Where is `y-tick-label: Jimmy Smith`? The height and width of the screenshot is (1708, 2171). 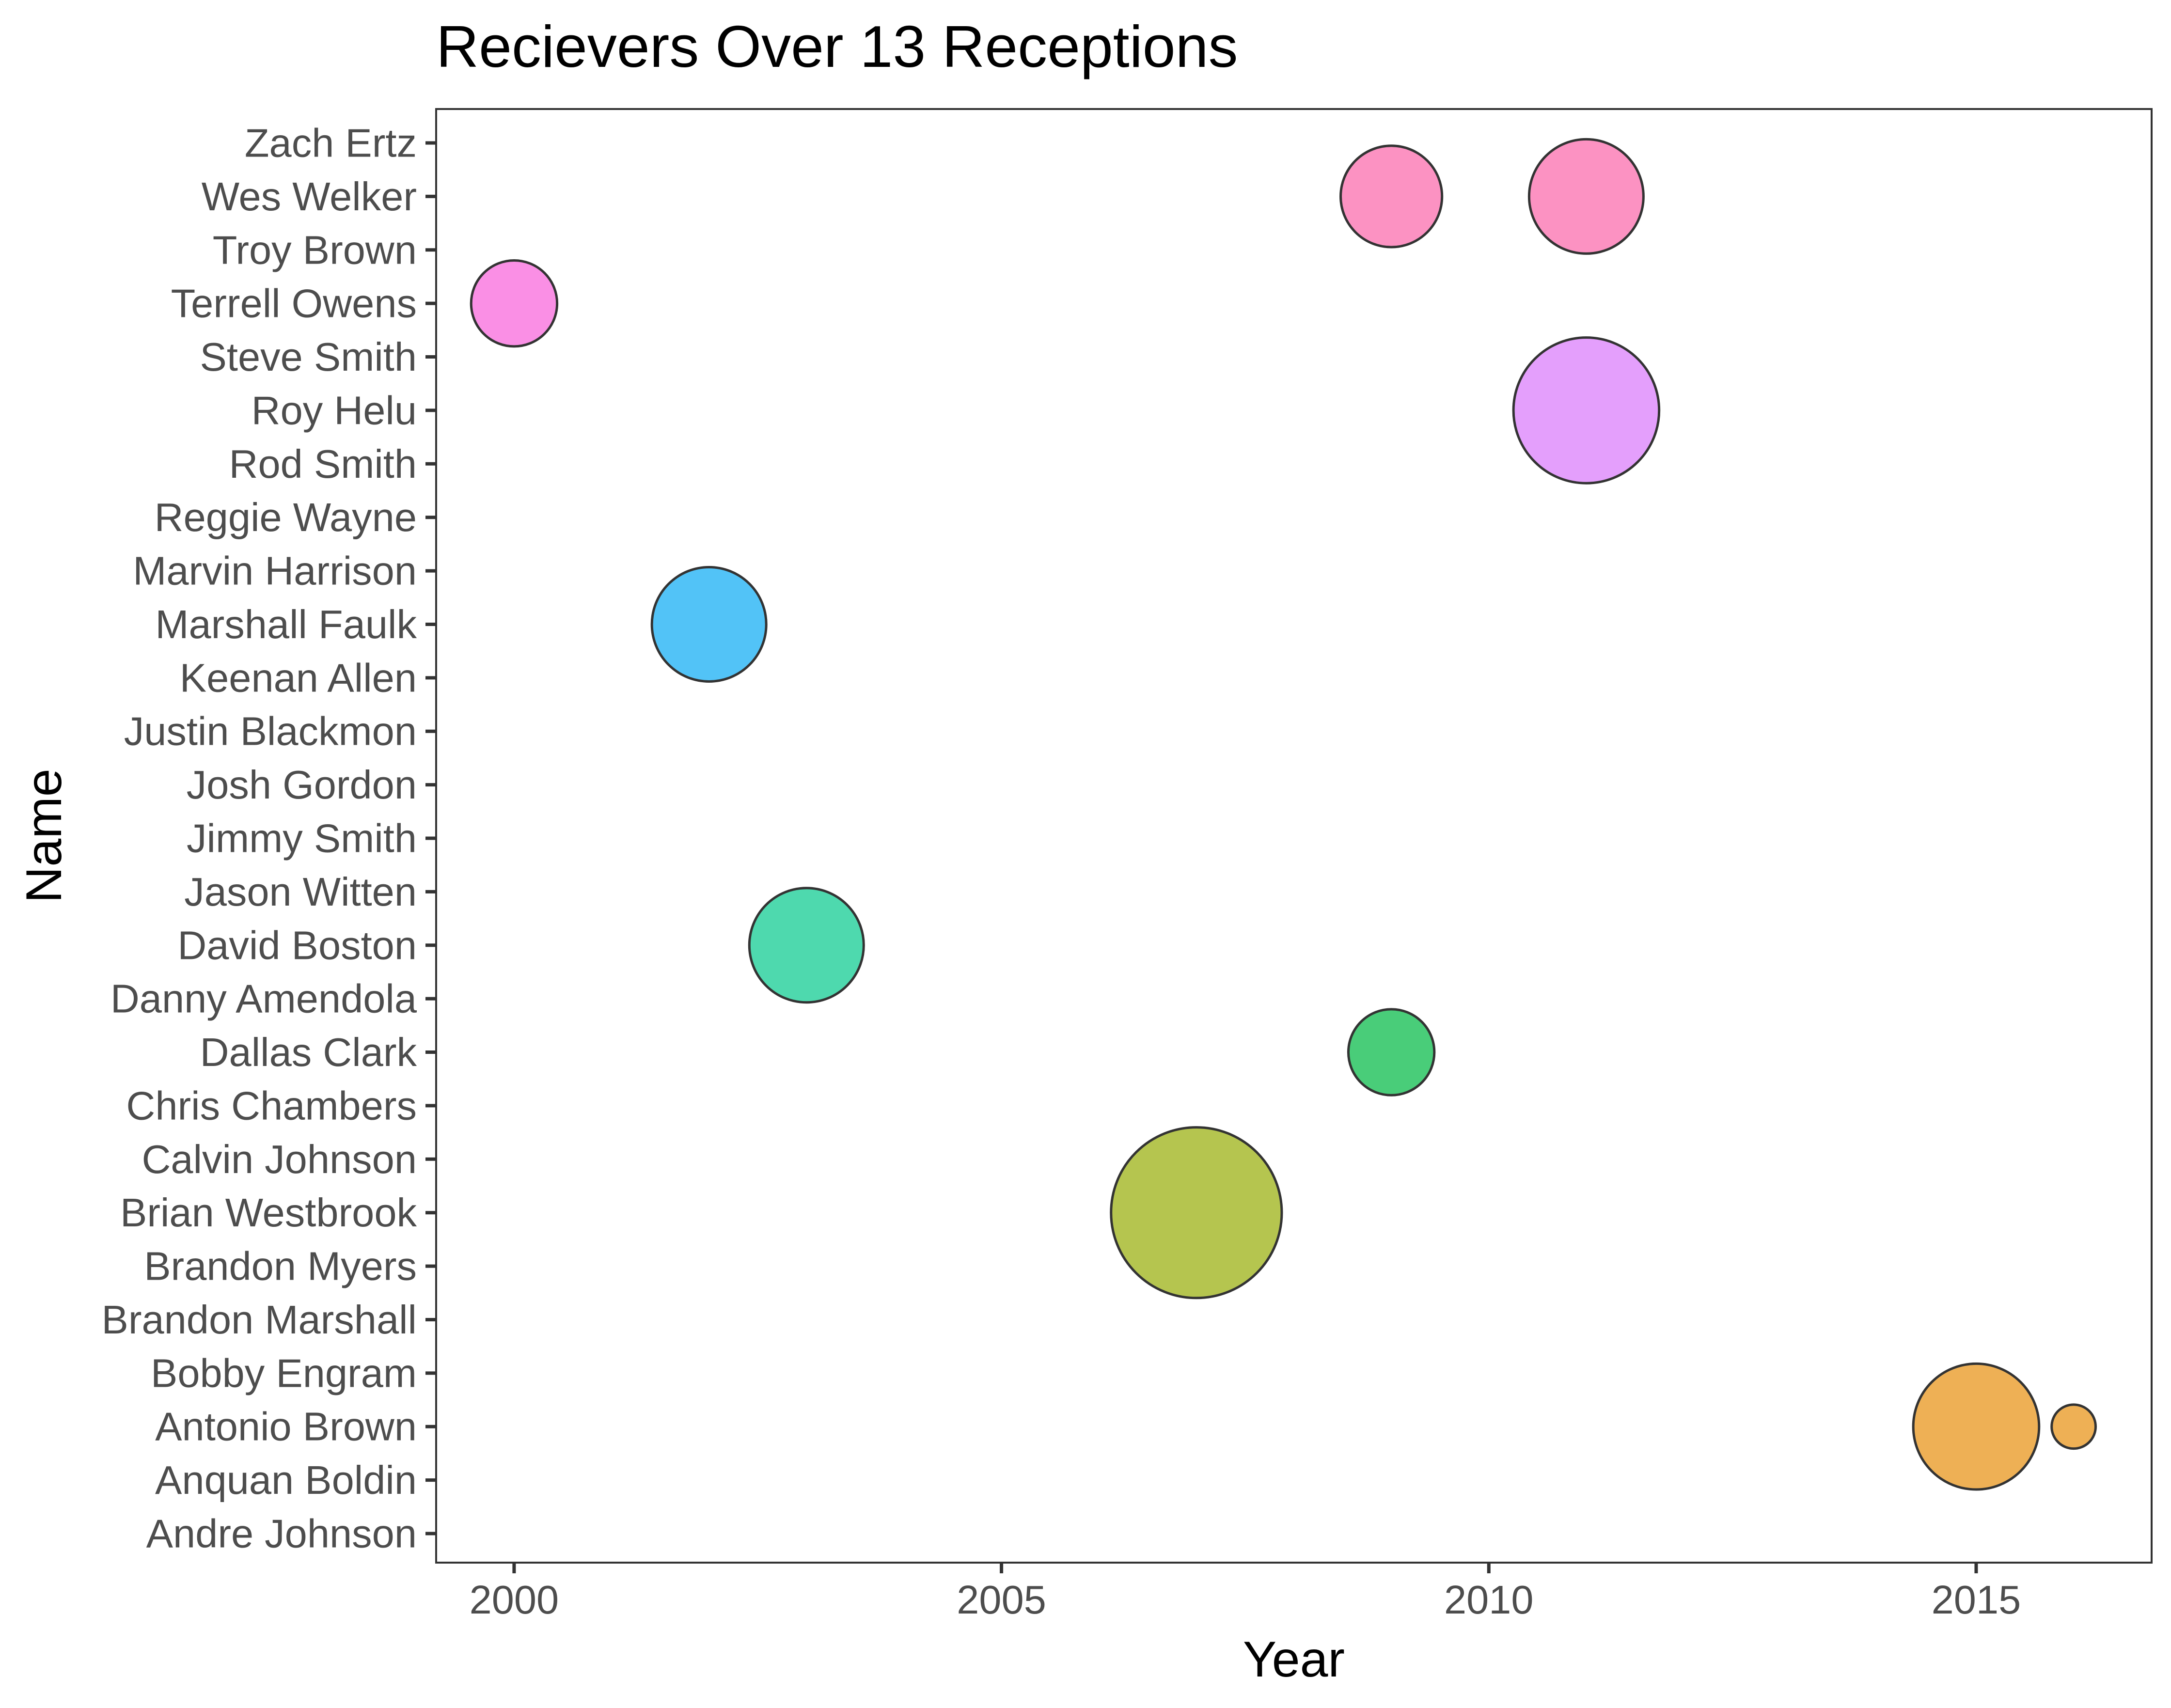 y-tick-label: Jimmy Smith is located at coordinates (302, 838).